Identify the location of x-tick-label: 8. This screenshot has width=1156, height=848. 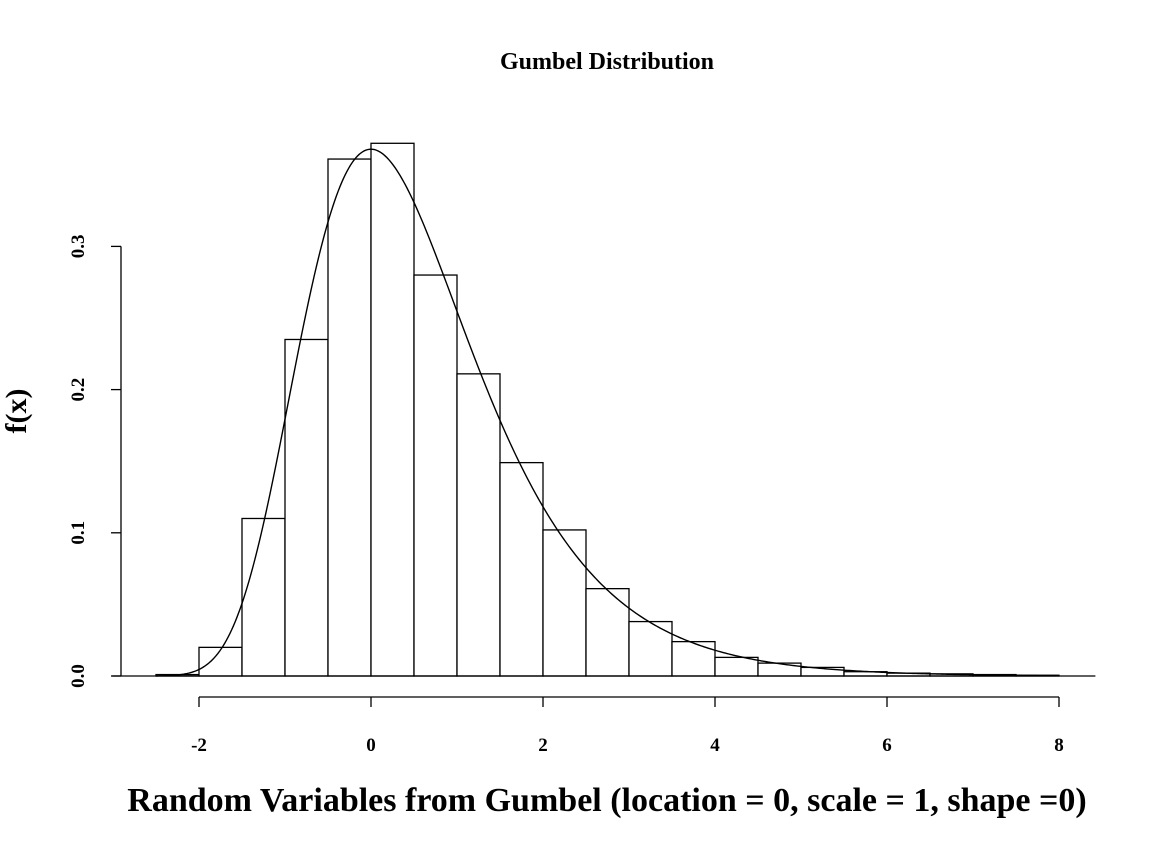
(1059, 745).